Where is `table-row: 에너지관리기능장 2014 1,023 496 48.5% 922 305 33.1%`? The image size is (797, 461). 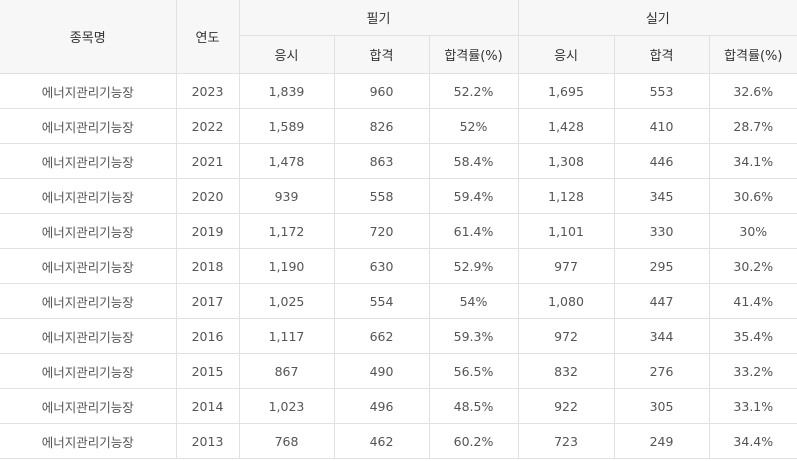 table-row: 에너지관리기능장 2014 1,023 496 48.5% 922 305 33.1% is located at coordinates (398, 406).